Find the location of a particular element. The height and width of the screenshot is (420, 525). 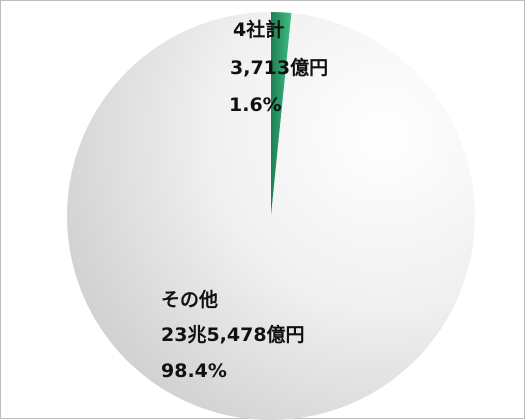

slice-percent-4sha: 1.6% is located at coordinates (255, 105).